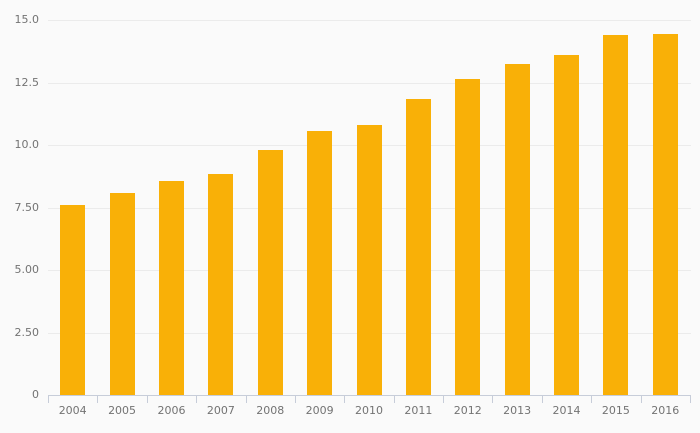 This screenshot has height=433, width=700. Describe the element at coordinates (566, 410) in the screenshot. I see `x-axis-tick-label: 2014` at that location.